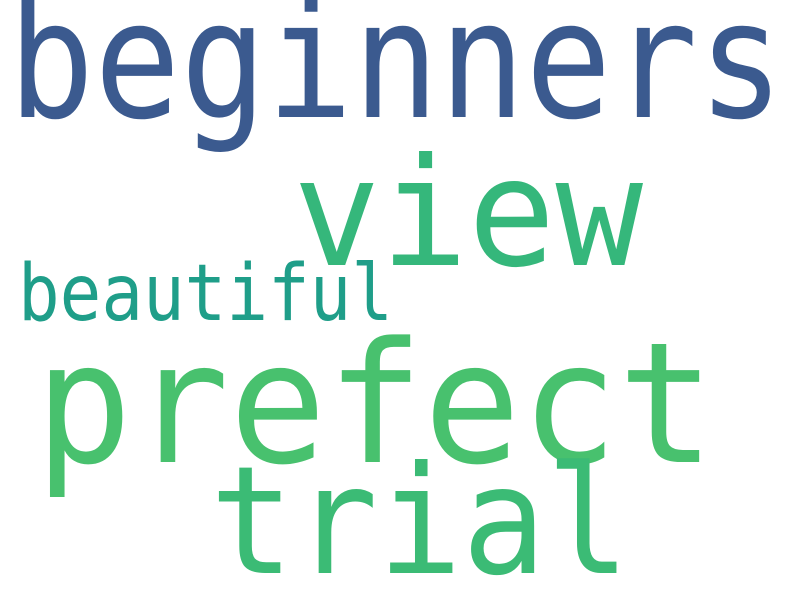 The height and width of the screenshot is (600, 800). What do you see at coordinates (205, 294) in the screenshot?
I see `word-beautiful: beautiful` at bounding box center [205, 294].